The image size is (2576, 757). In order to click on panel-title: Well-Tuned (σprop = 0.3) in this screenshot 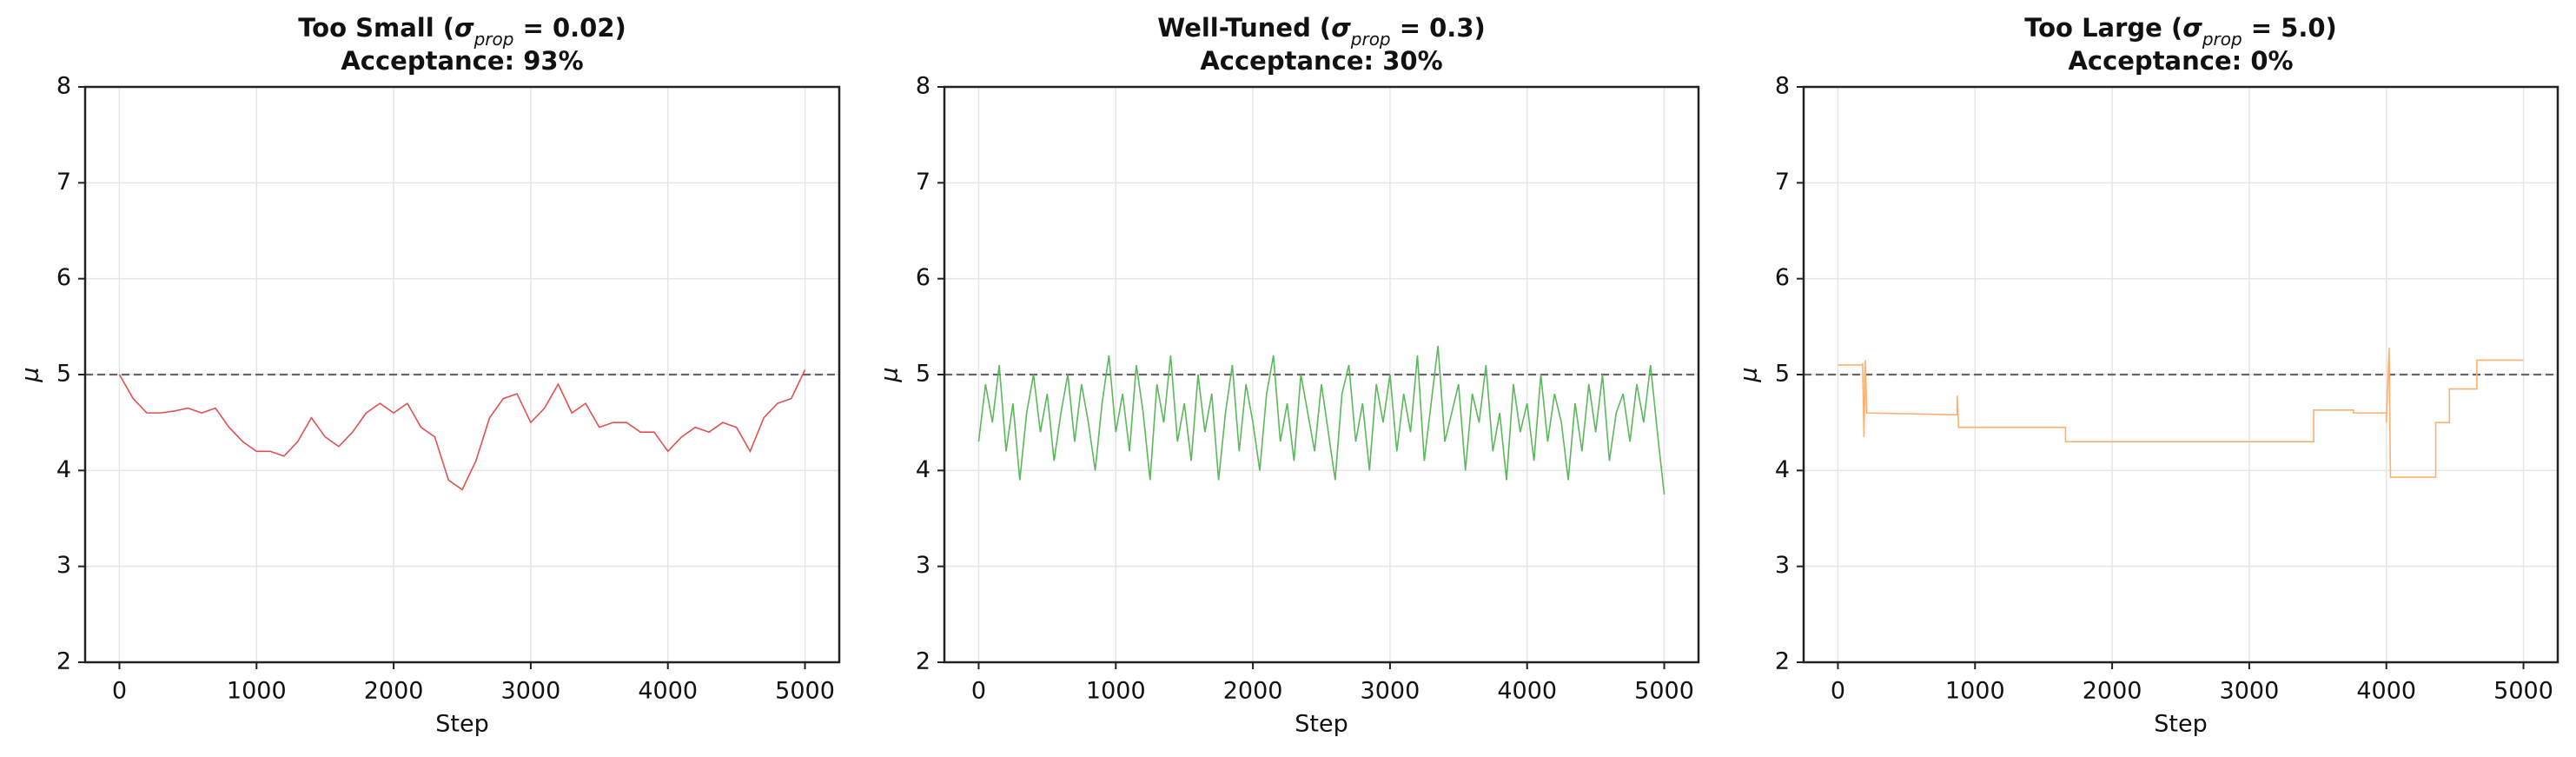, I will do `click(1321, 31)`.